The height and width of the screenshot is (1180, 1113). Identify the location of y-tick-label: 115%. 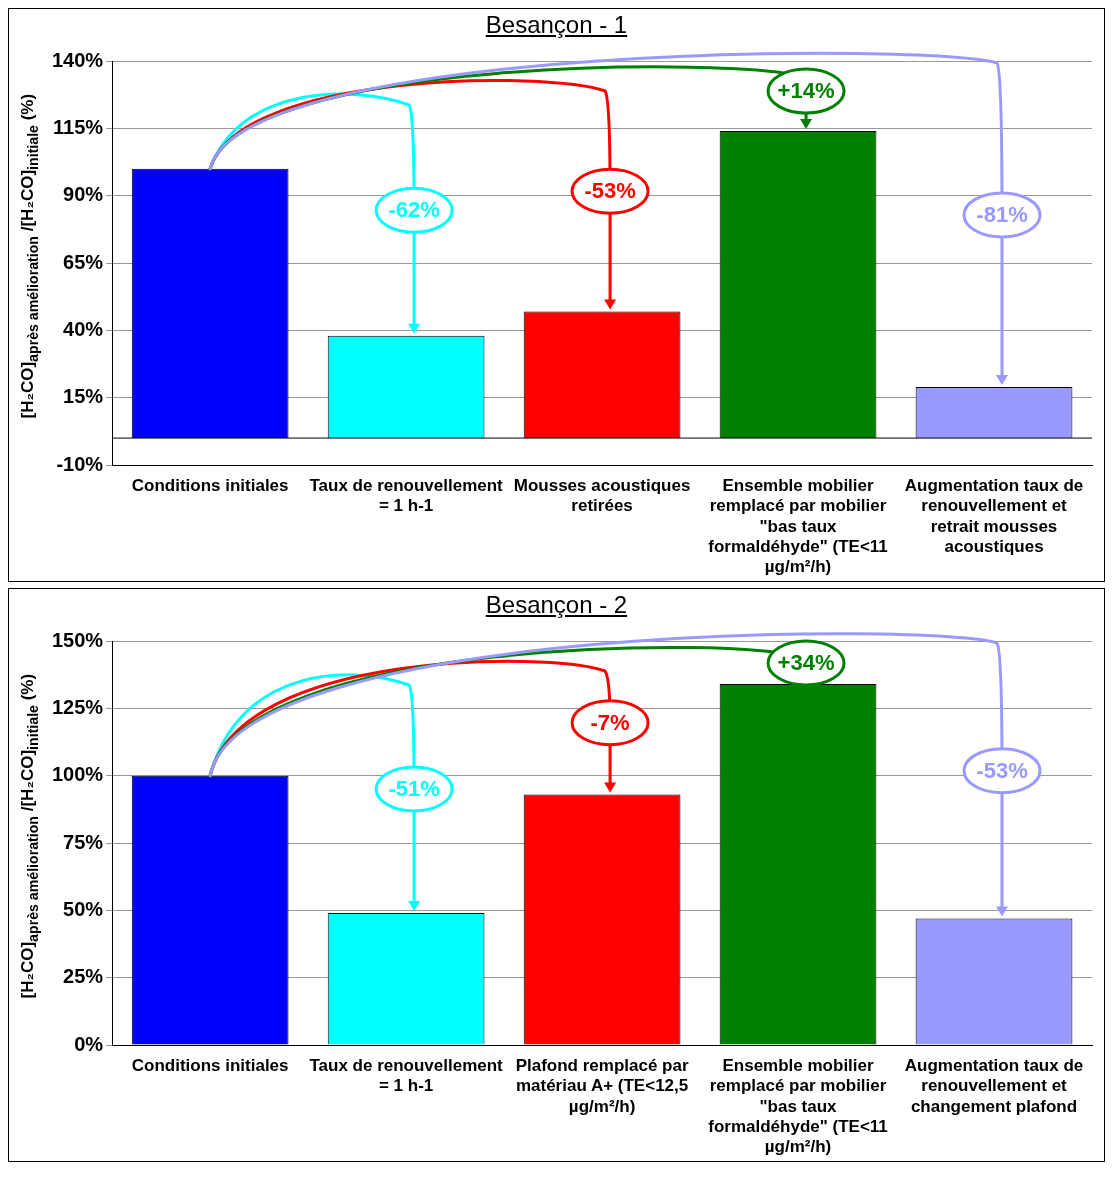
(78, 126).